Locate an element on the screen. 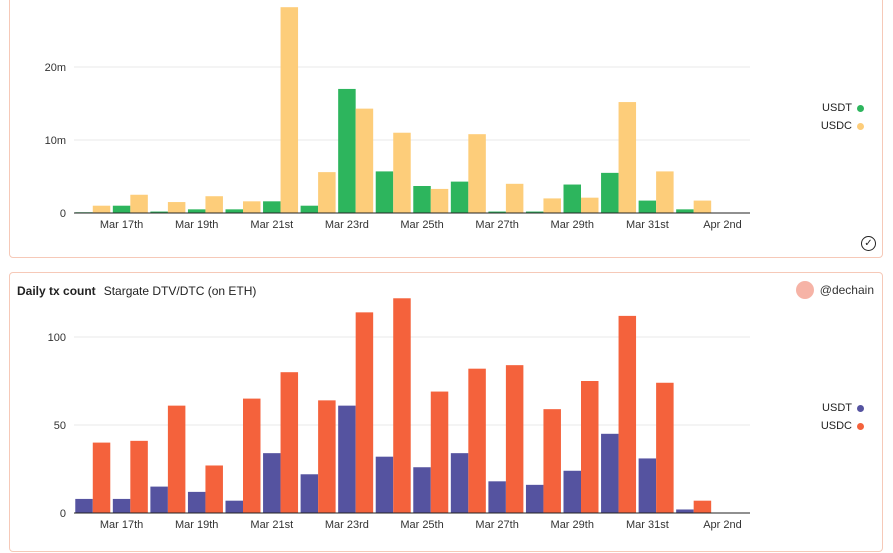  top-legend-item: USDC is located at coordinates (842, 126).